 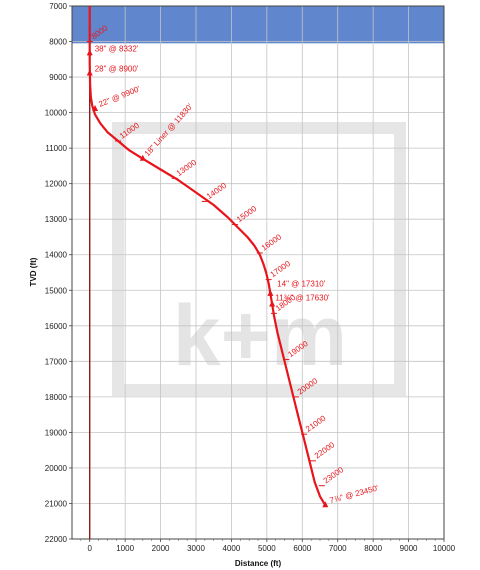 I want to click on y-tick-label: 17000, so click(x=56, y=361).